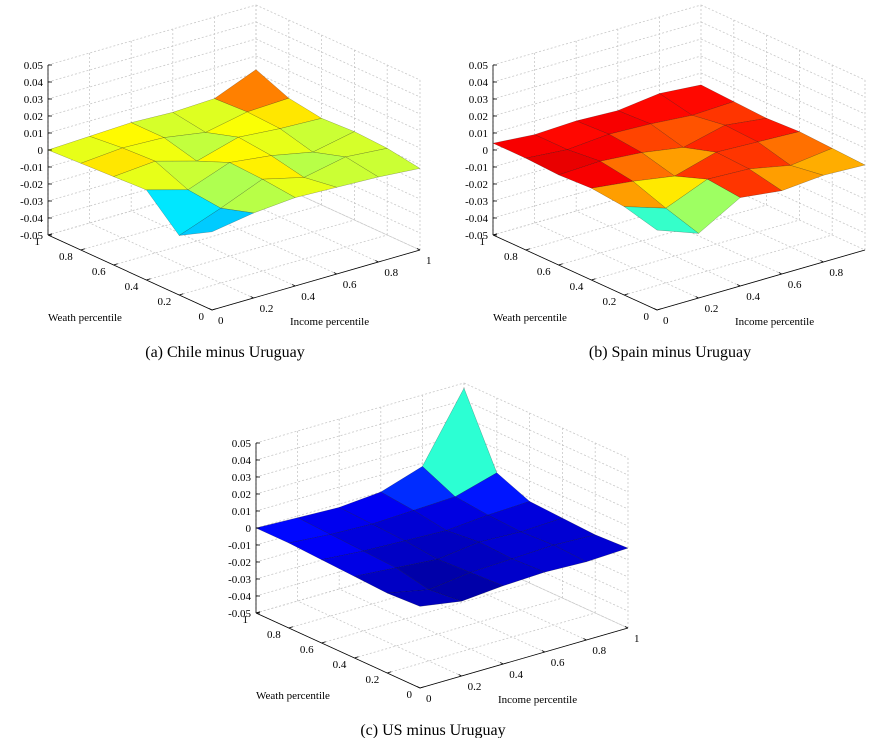 The height and width of the screenshot is (738, 871). Describe the element at coordinates (239, 580) in the screenshot. I see `z-tick-label: -0.03` at that location.